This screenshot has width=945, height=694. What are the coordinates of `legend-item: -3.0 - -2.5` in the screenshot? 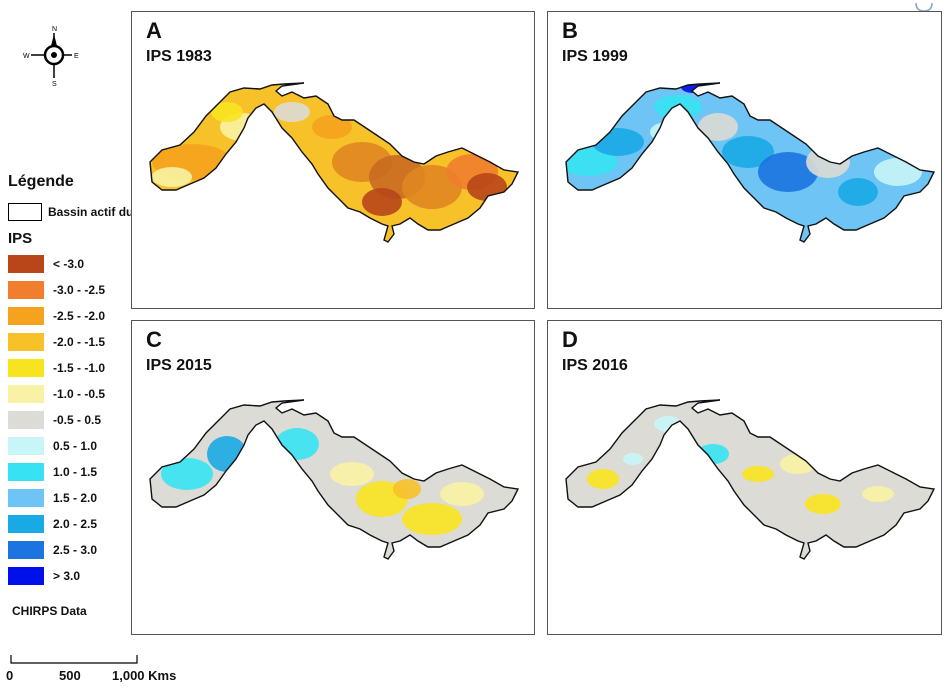 It's located at (56, 290).